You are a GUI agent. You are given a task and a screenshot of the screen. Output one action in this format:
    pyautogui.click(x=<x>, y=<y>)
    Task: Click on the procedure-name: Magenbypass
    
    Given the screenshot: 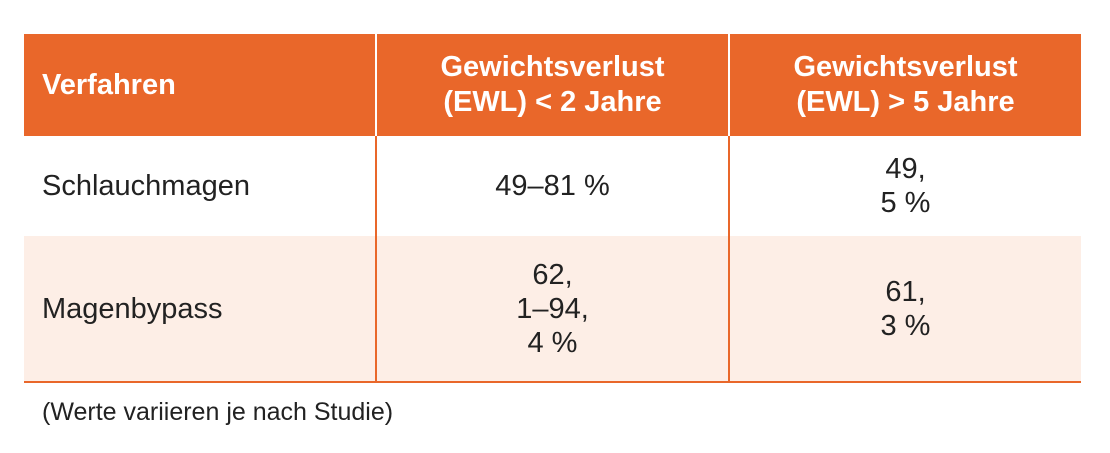 What is the action you would take?
    pyautogui.click(x=132, y=308)
    